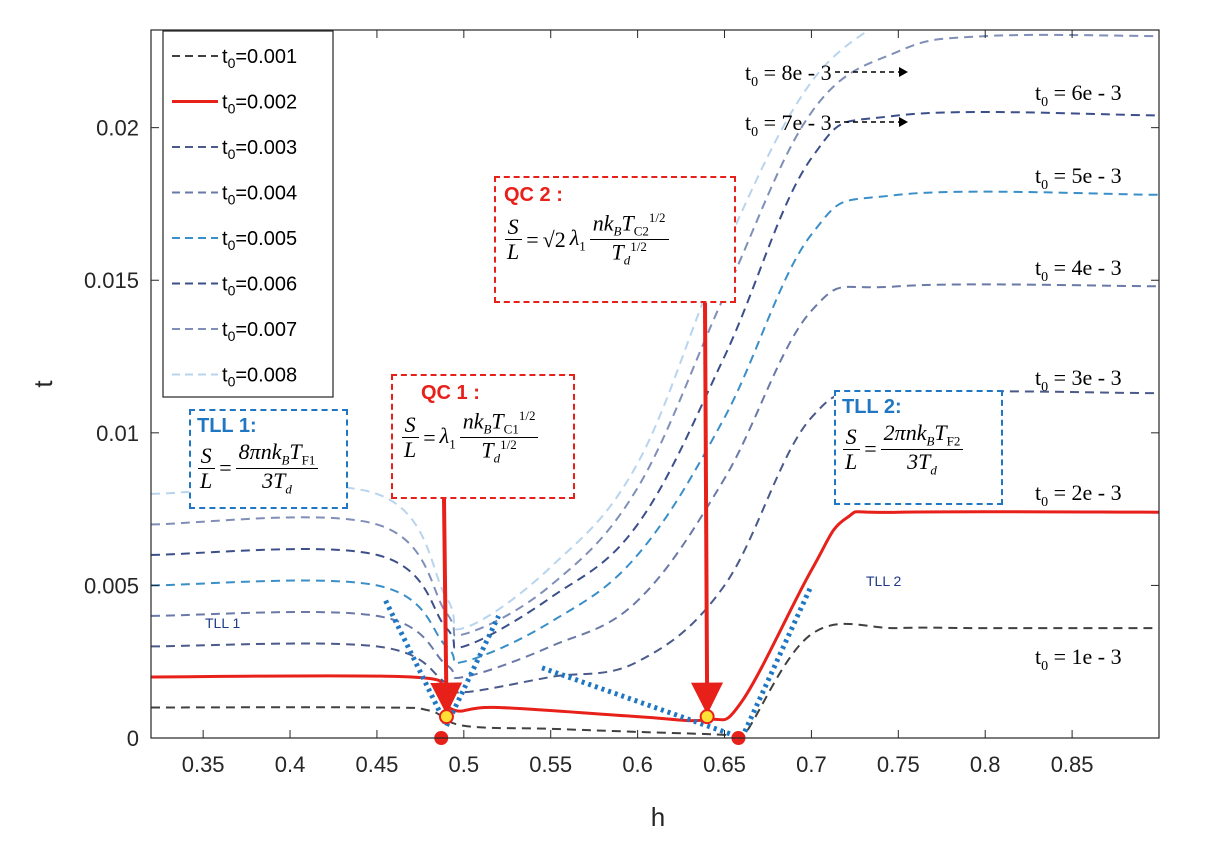  What do you see at coordinates (259, 286) in the screenshot?
I see `legend-label-6: t0=0.006` at bounding box center [259, 286].